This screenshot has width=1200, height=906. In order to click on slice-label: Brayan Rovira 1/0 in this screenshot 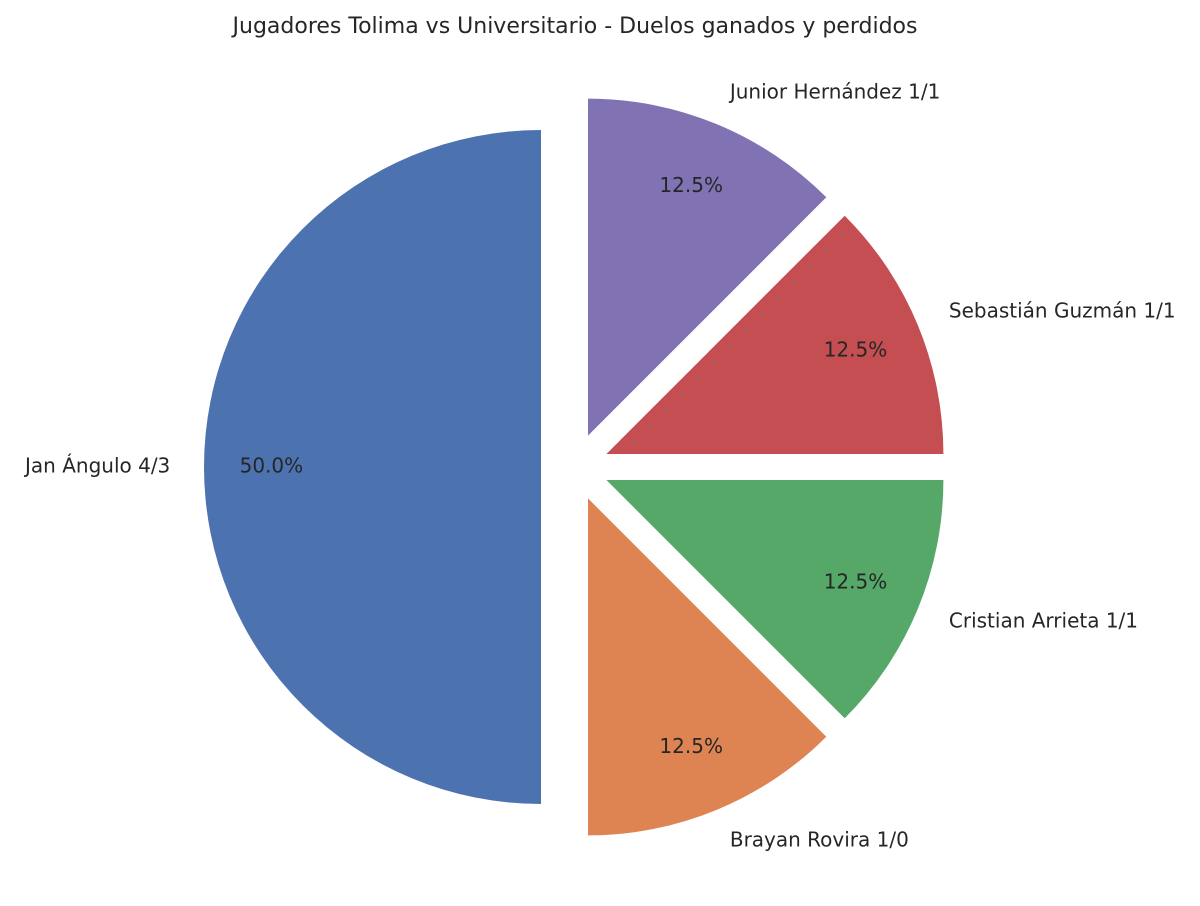, I will do `click(819, 839)`.